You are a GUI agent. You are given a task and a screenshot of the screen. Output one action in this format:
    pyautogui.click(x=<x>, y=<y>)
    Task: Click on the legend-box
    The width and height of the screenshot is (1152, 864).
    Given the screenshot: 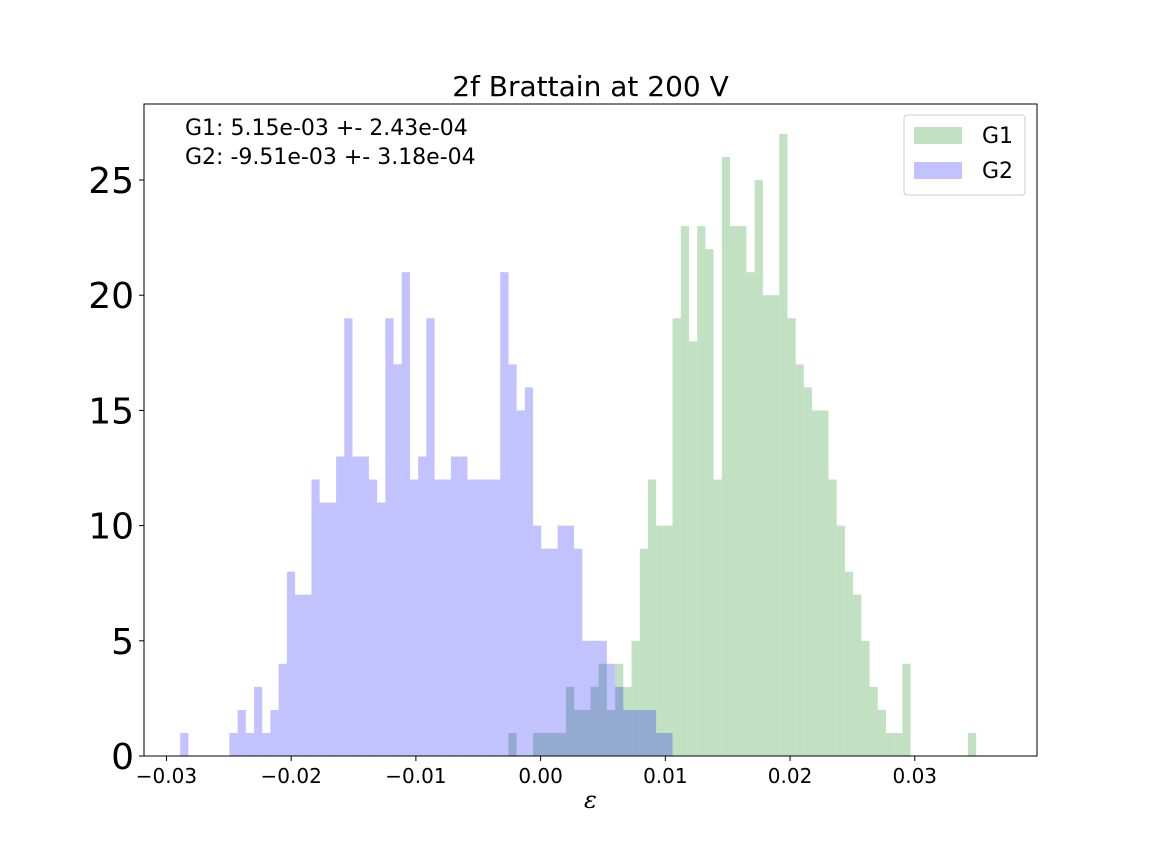 What is the action you would take?
    pyautogui.click(x=964, y=155)
    